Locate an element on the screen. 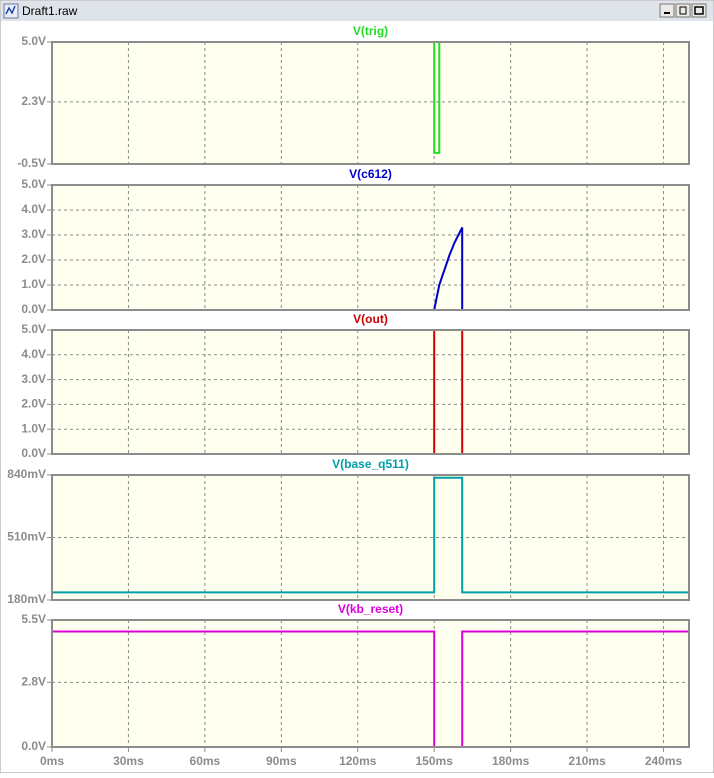 The image size is (714, 778). x-tick-label: 210ms is located at coordinates (587, 761).